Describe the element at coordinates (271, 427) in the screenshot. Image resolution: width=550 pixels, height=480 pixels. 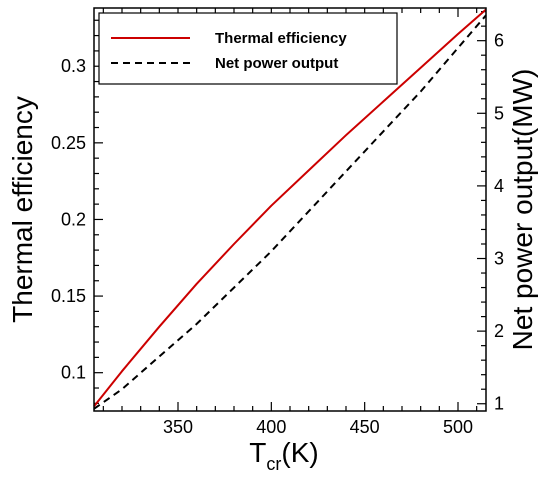
I see `x-tick-label: 400` at that location.